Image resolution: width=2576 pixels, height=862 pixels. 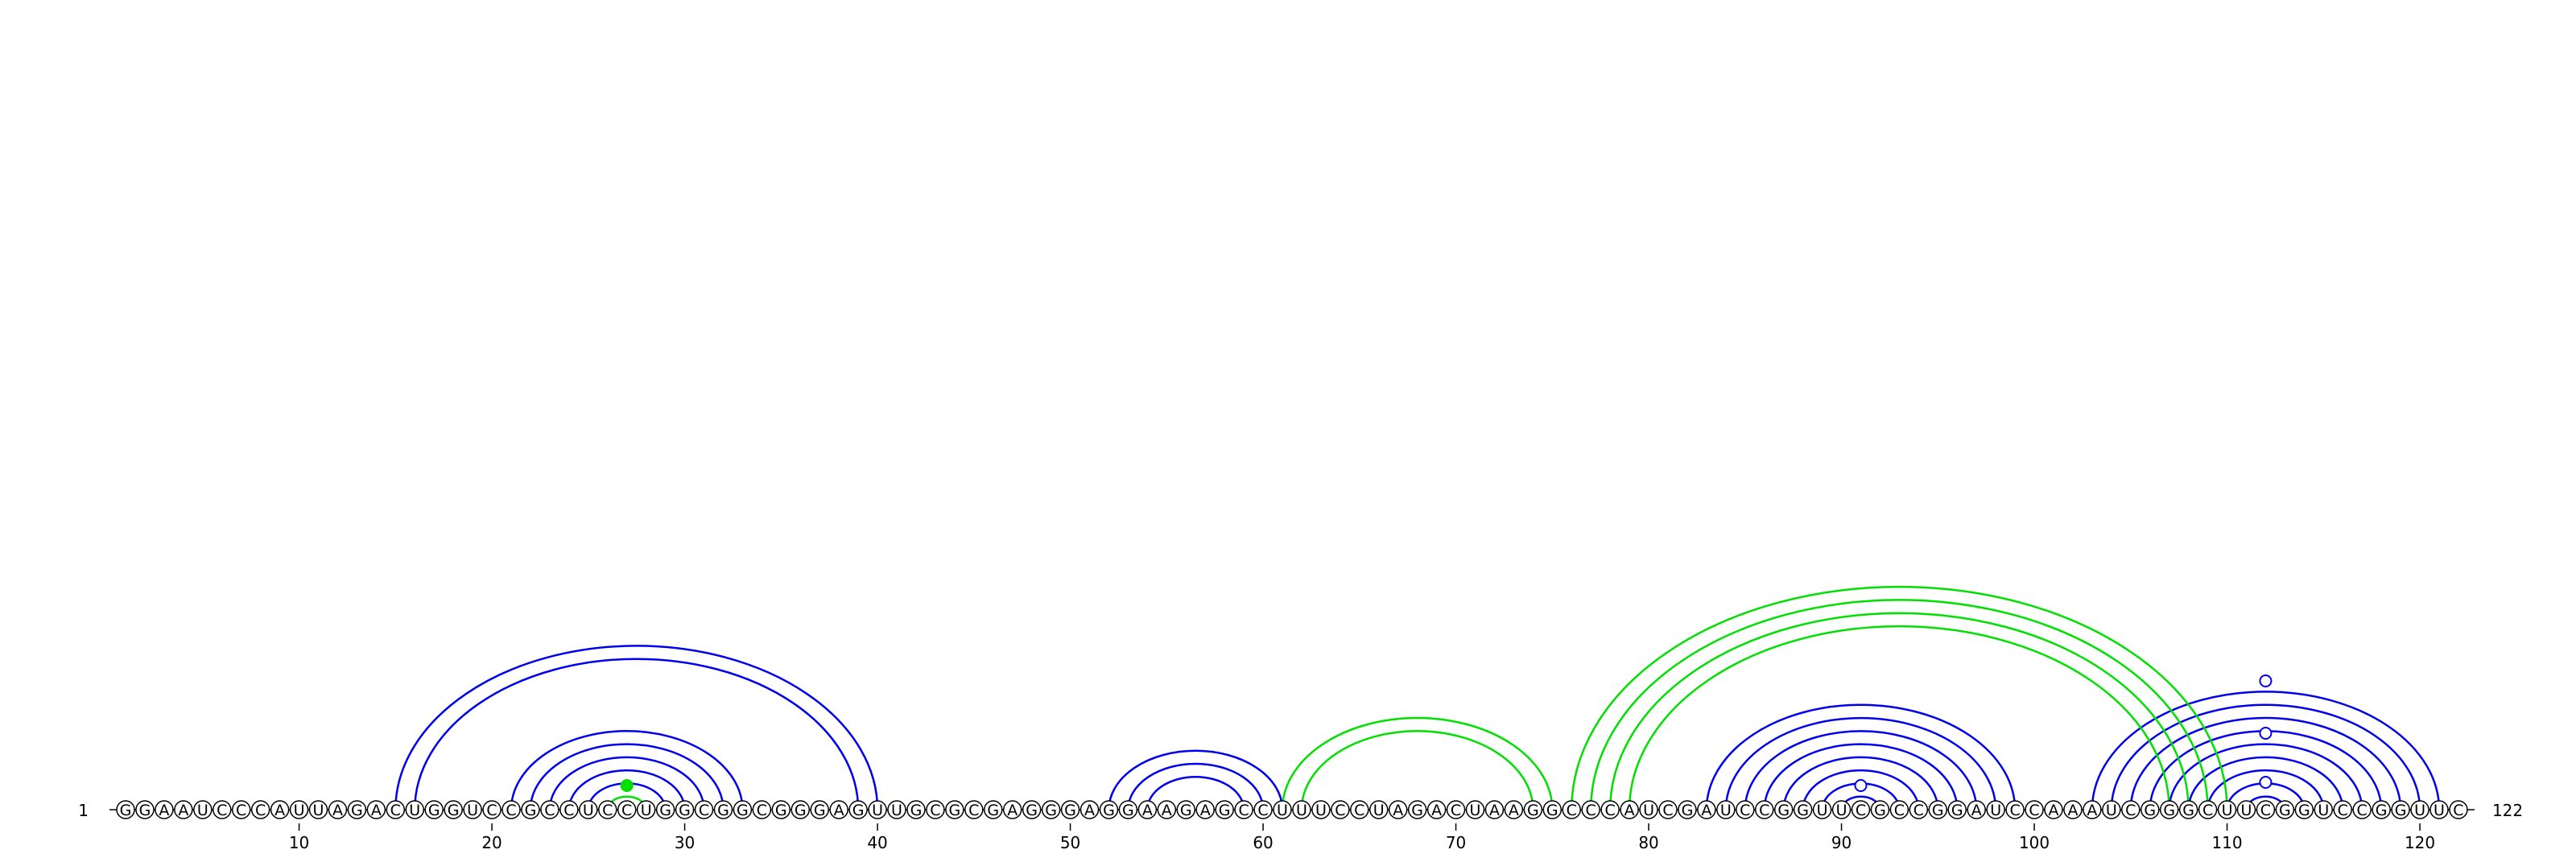 What do you see at coordinates (1070, 843) in the screenshot?
I see `tick-label: 50` at bounding box center [1070, 843].